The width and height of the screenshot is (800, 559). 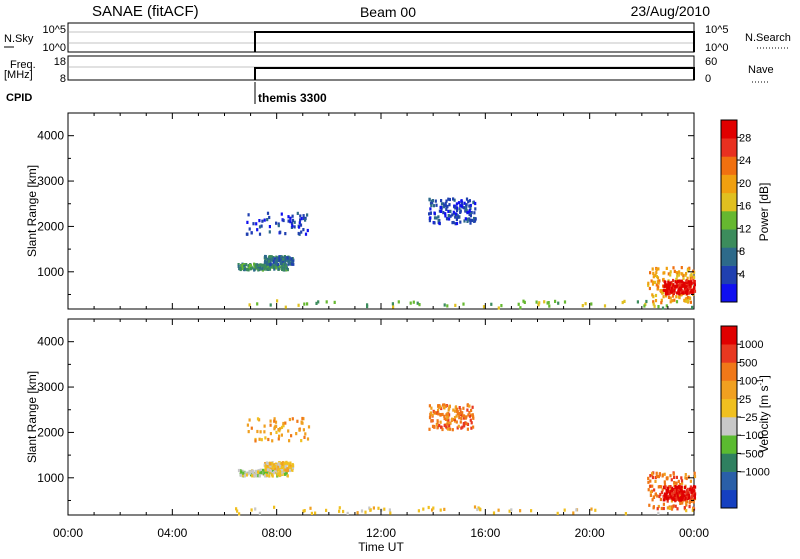 I want to click on cpid-value: themis 3300, so click(x=292, y=98).